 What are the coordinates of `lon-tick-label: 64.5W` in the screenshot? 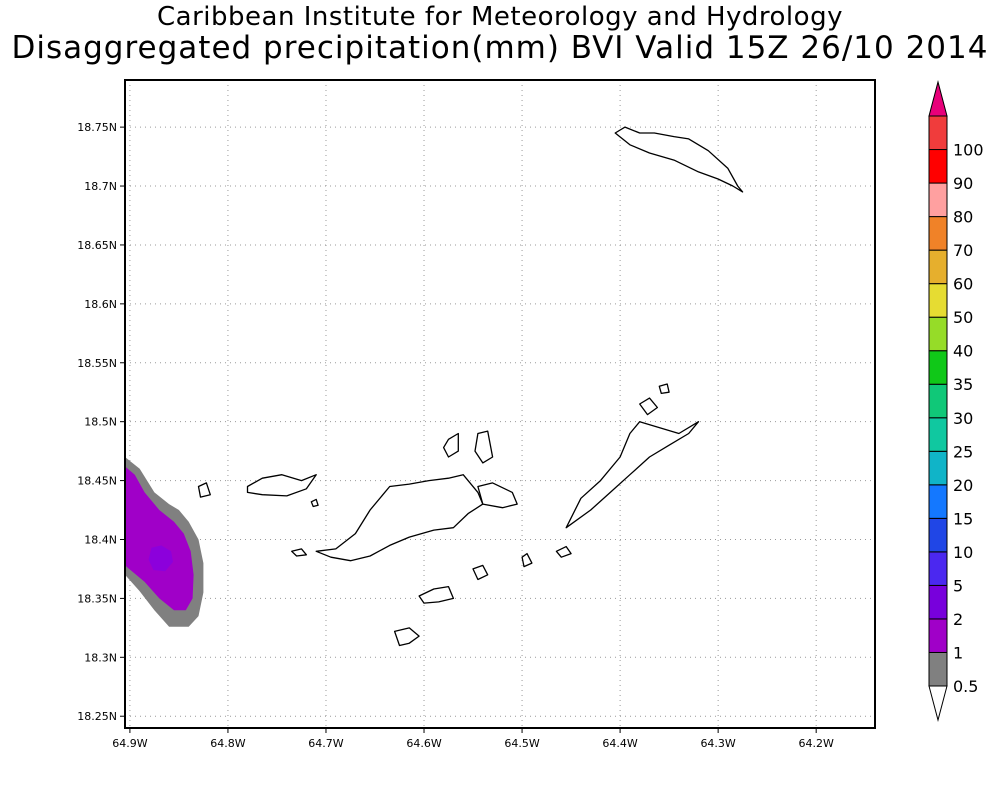 It's located at (521, 743).